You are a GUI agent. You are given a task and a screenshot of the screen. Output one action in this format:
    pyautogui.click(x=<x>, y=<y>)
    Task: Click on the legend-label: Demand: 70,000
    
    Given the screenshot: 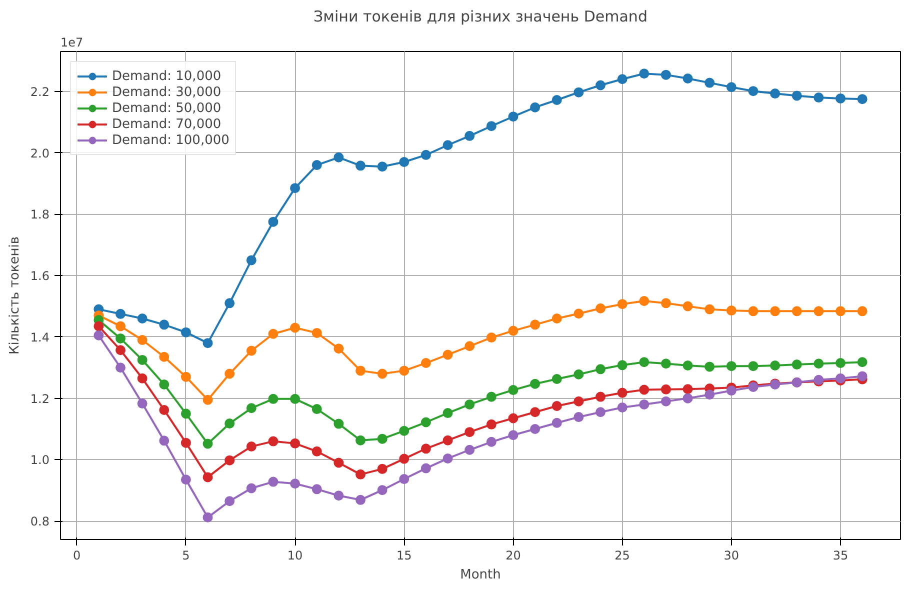 What is the action you would take?
    pyautogui.click(x=167, y=124)
    